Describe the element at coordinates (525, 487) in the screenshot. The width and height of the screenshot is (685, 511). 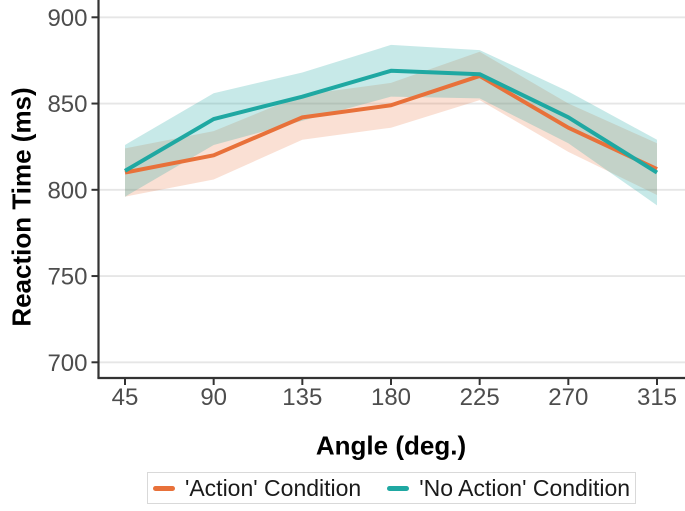
I see `legend-label-no-action: 'No Action' Condition` at that location.